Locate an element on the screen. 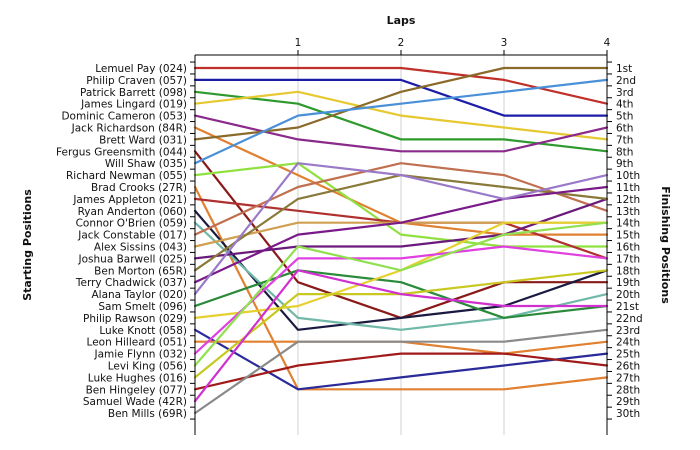 This screenshot has height=450, width=700. start-position-label: Connor O'Brien (059) is located at coordinates (131, 224).